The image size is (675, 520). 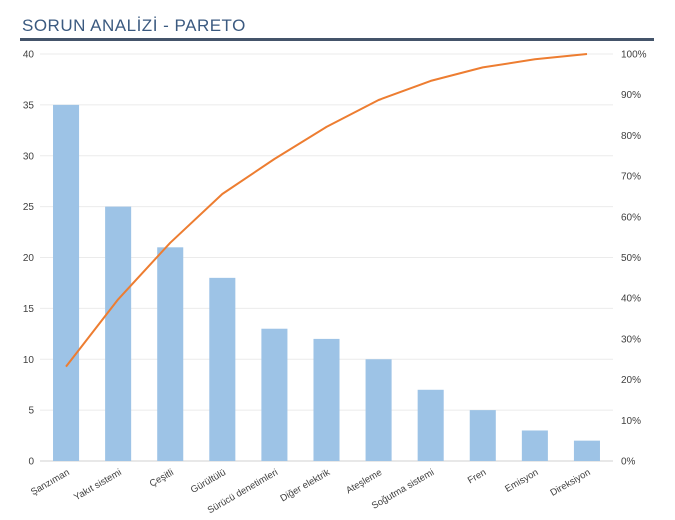 I want to click on right-tick-label: 50%, so click(x=631, y=258).